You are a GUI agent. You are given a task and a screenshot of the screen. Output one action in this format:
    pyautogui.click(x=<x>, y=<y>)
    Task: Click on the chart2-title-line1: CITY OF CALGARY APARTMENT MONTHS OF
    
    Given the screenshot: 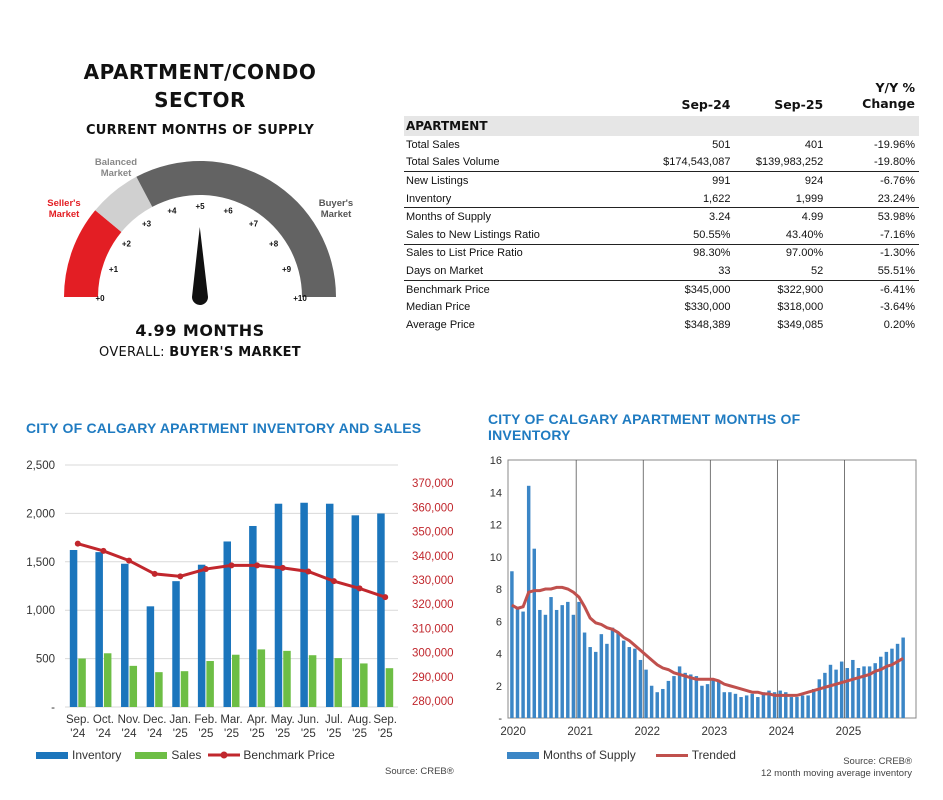 What is the action you would take?
    pyautogui.click(x=644, y=419)
    